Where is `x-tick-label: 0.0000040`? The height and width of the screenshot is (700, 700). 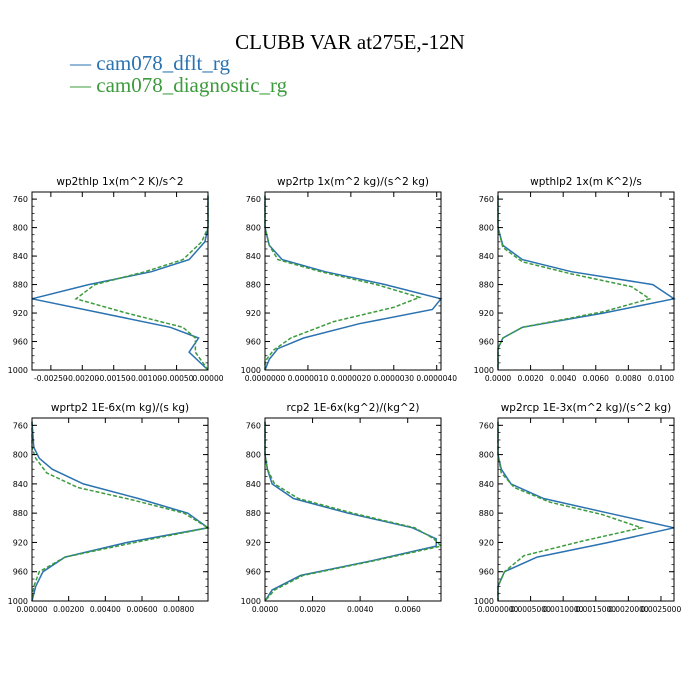
x-tick-label: 0.0000040 is located at coordinates (436, 378).